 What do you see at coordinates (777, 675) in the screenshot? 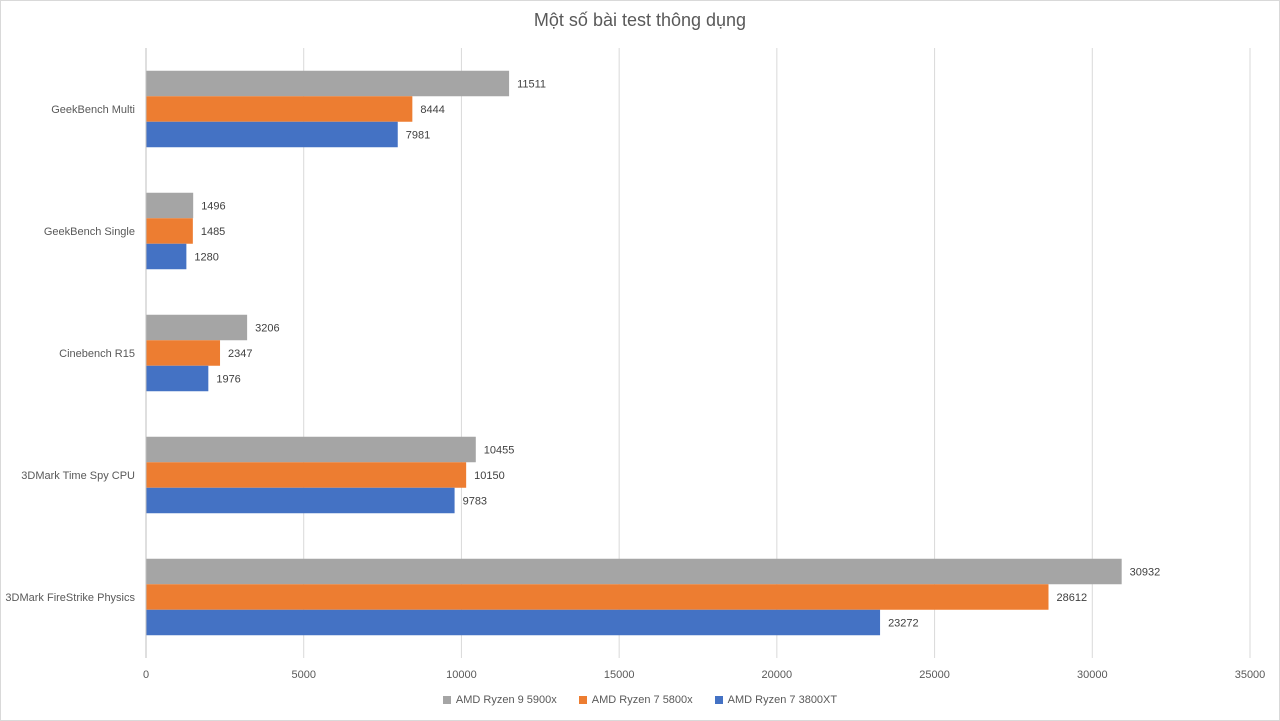
I see `x-tick-label: 20000` at bounding box center [777, 675].